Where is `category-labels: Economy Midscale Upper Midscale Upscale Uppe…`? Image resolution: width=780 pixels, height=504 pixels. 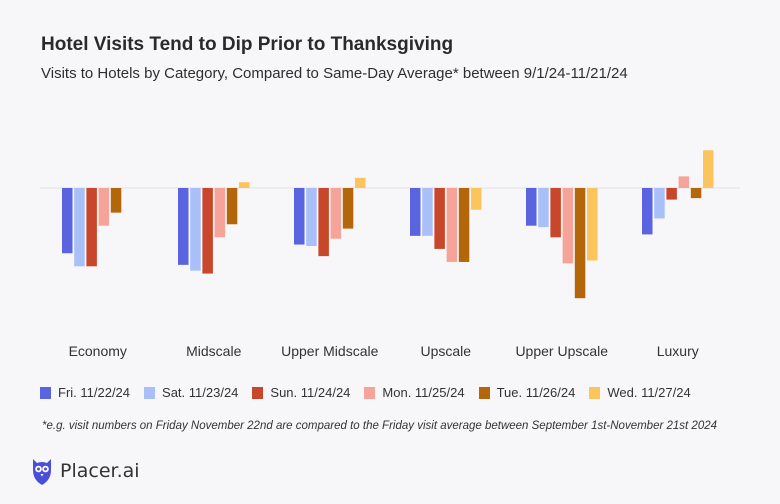
category-labels: Economy Midscale Upper Midscale Upscale Uppe… is located at coordinates (384, 351).